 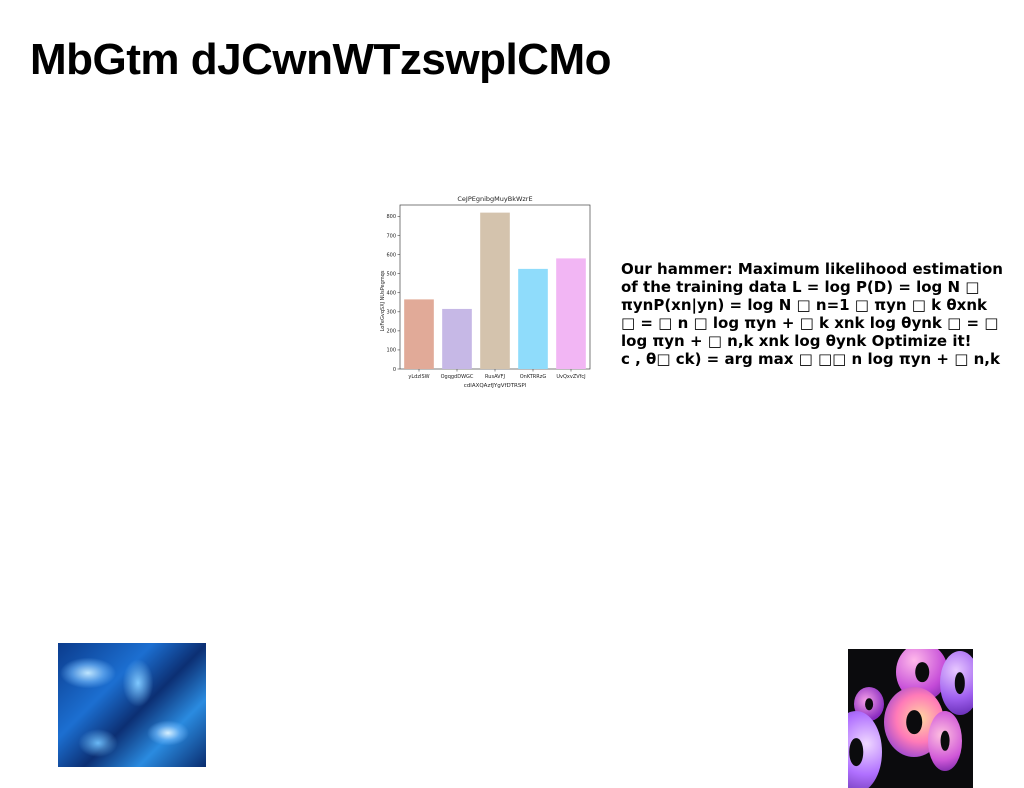 What do you see at coordinates (132, 705) in the screenshot?
I see `blue-texture-photo` at bounding box center [132, 705].